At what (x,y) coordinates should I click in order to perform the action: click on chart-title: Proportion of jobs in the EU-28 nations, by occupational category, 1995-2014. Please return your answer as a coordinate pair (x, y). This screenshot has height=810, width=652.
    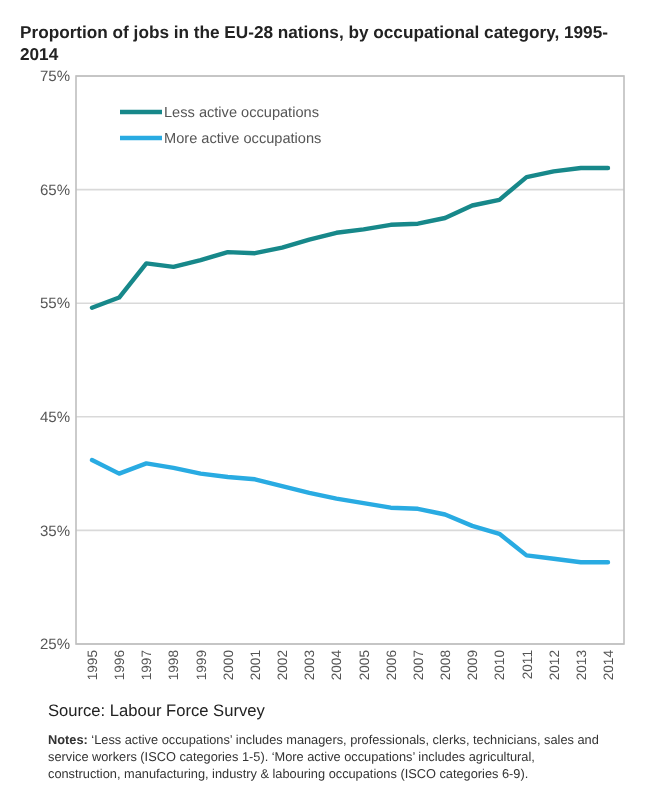
    Looking at the image, I should click on (314, 43).